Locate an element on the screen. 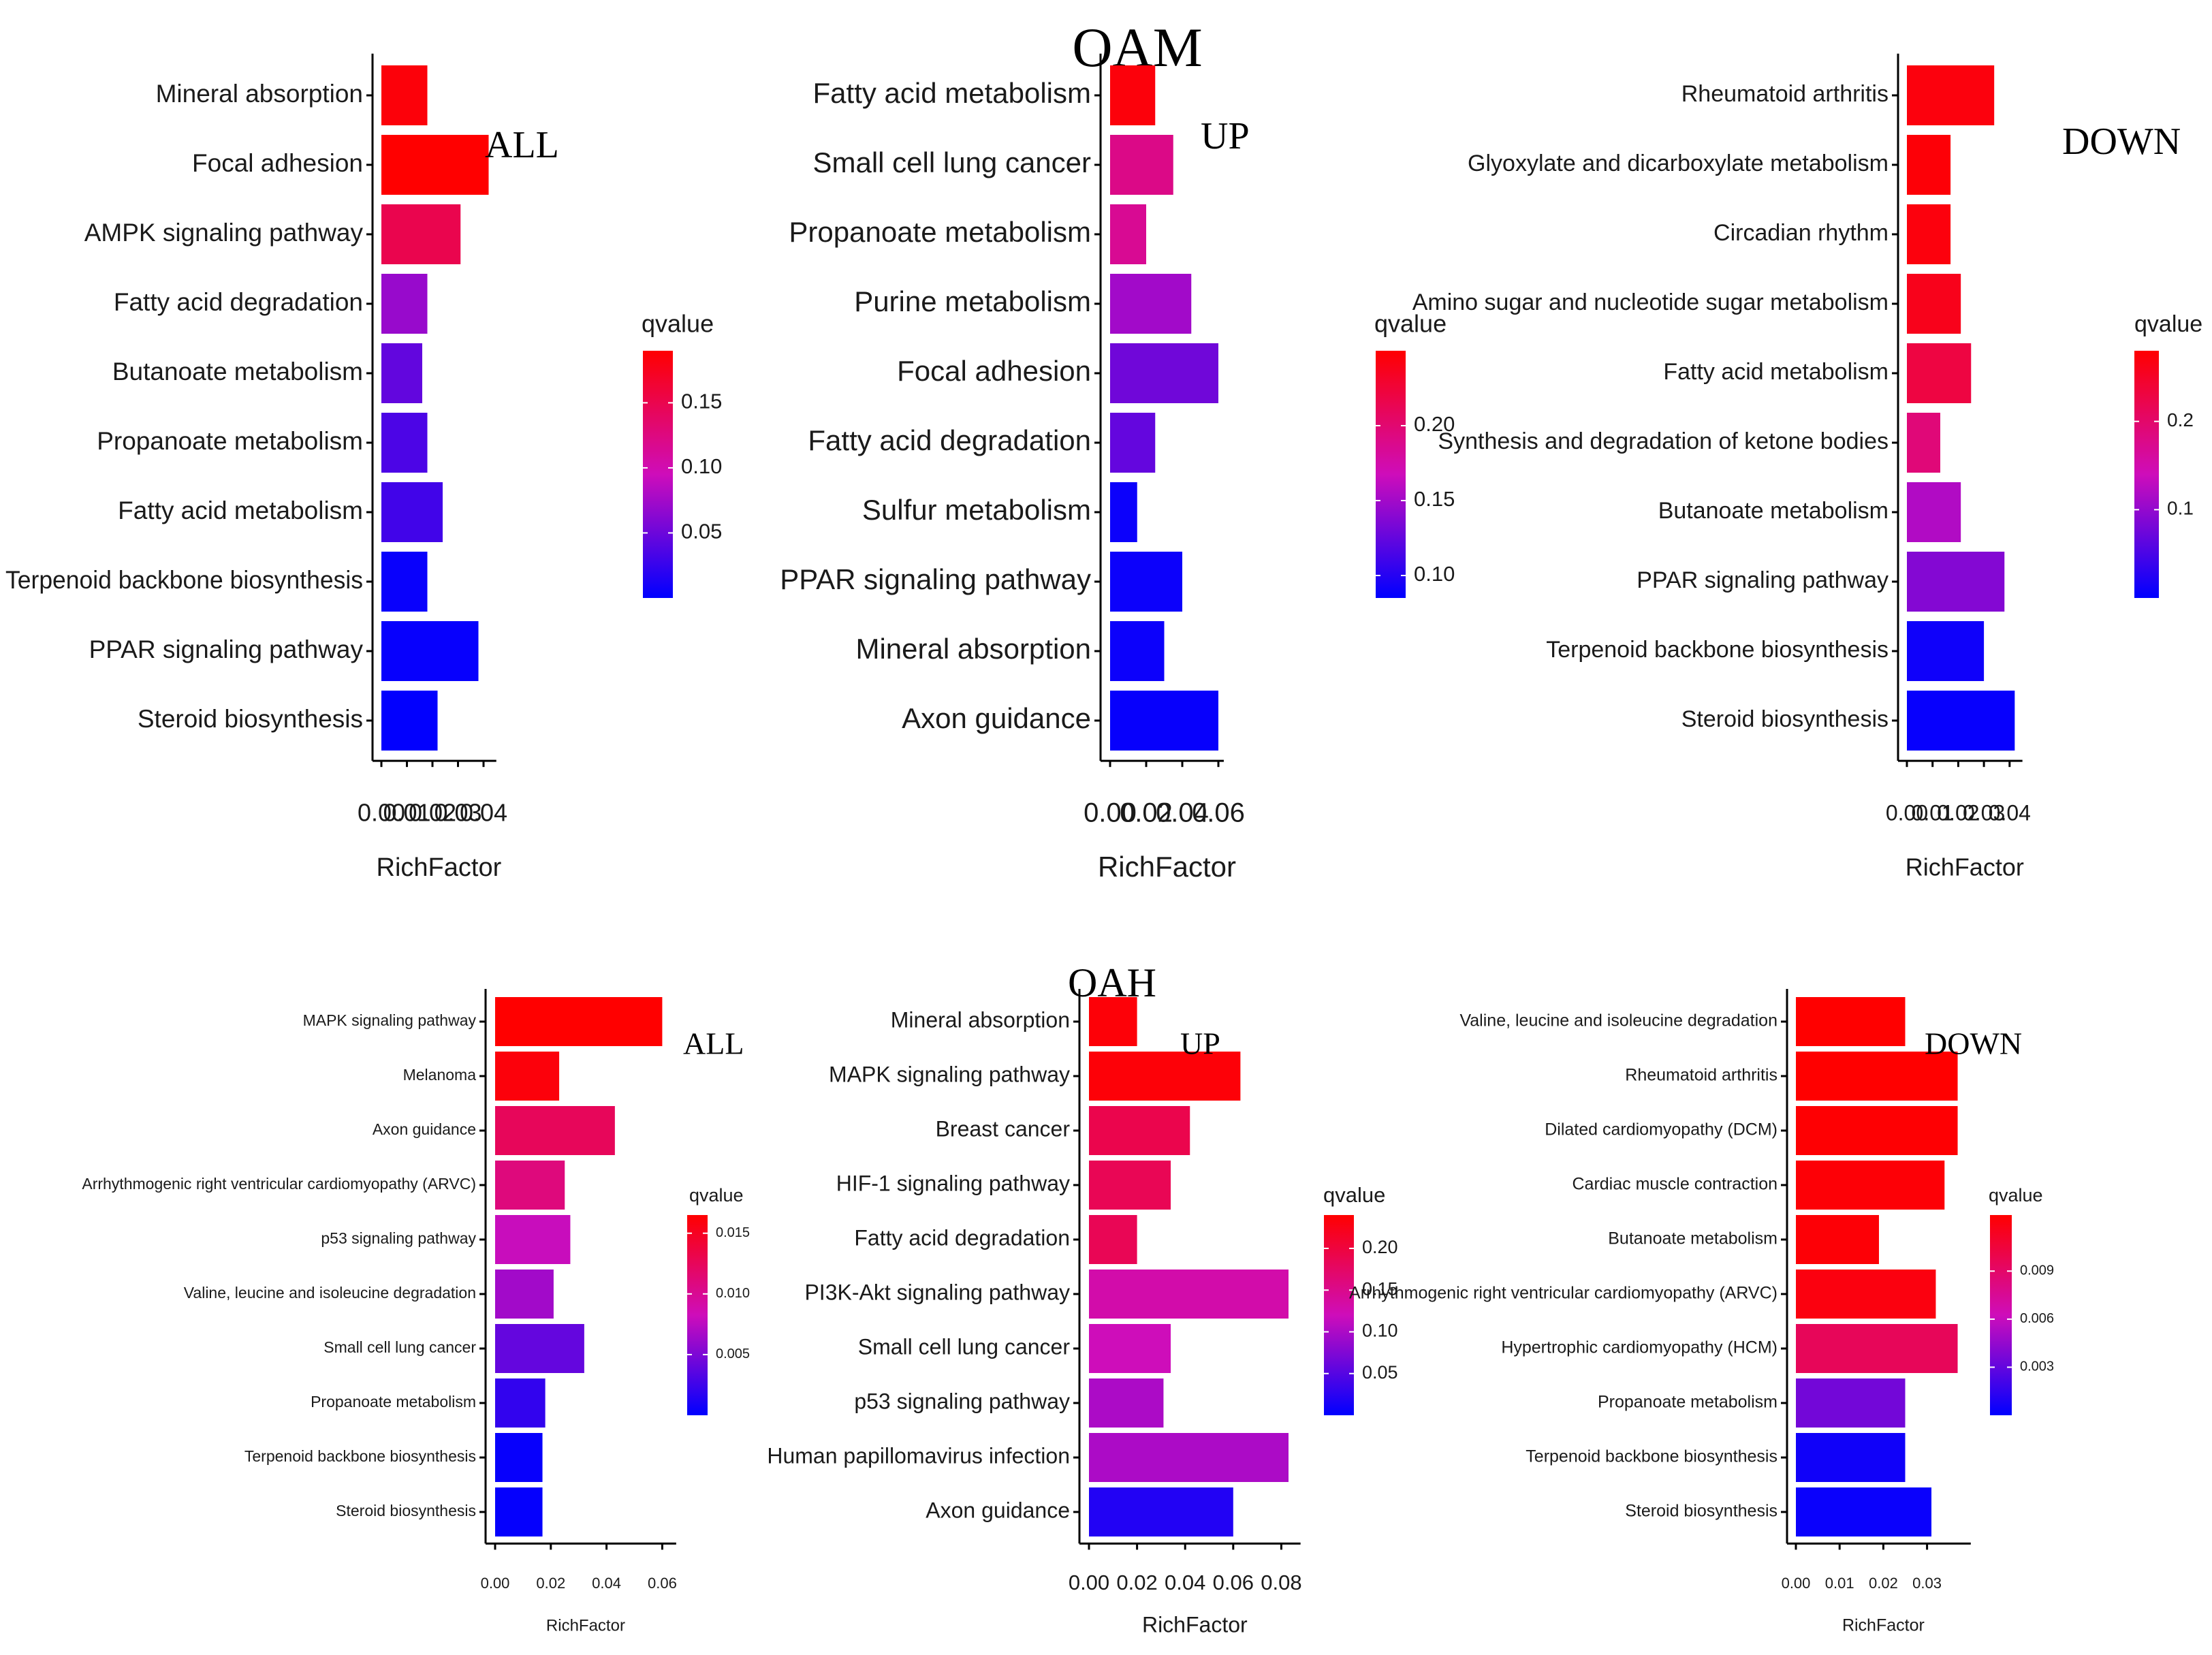  category-label: AMPK signaling pathway is located at coordinates (224, 233).